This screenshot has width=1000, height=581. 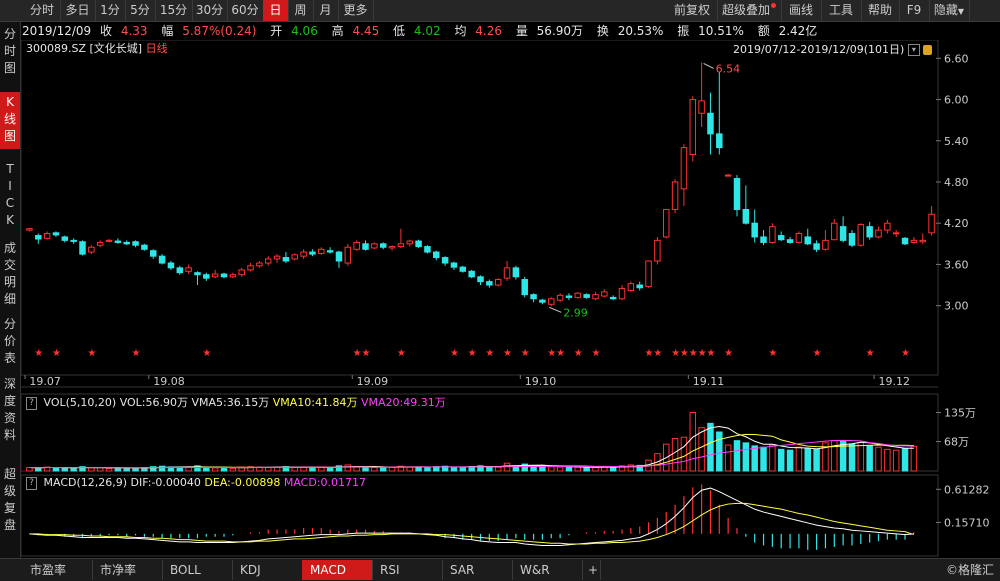 I want to click on left-nav-char: 明, so click(x=9, y=282).